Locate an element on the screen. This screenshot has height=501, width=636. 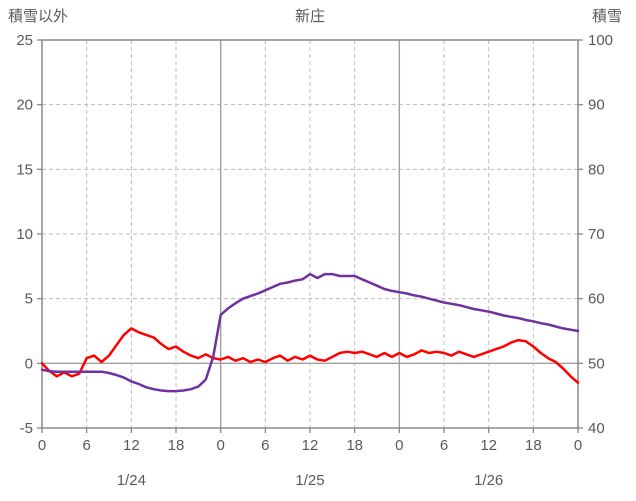
left-axis-title: 積雪以外 is located at coordinates (38, 16).